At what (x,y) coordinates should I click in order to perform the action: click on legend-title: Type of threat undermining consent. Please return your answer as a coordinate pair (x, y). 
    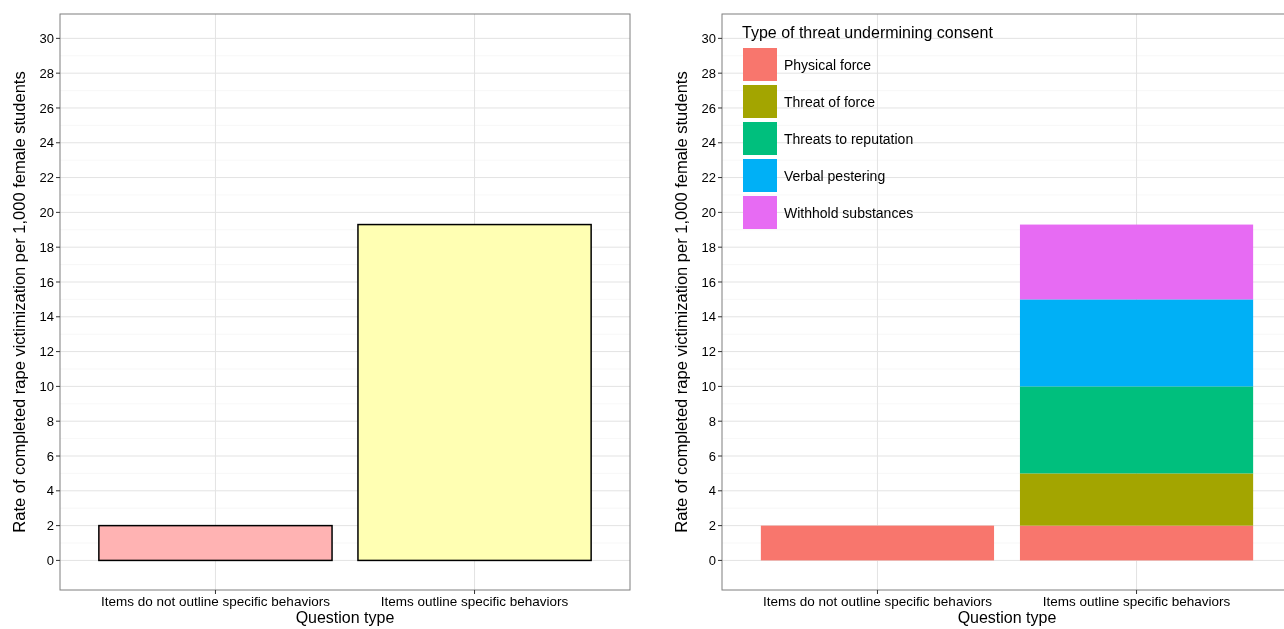
    Looking at the image, I should click on (868, 32).